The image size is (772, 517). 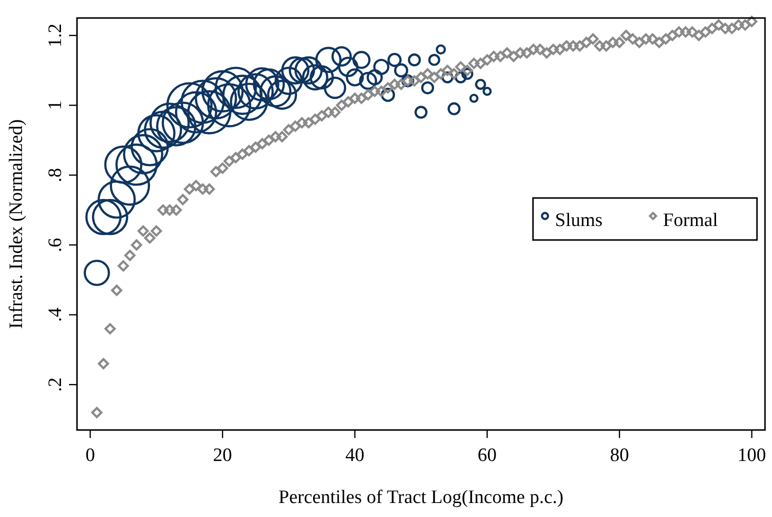 What do you see at coordinates (579, 220) in the screenshot?
I see `legend-label: Slums` at bounding box center [579, 220].